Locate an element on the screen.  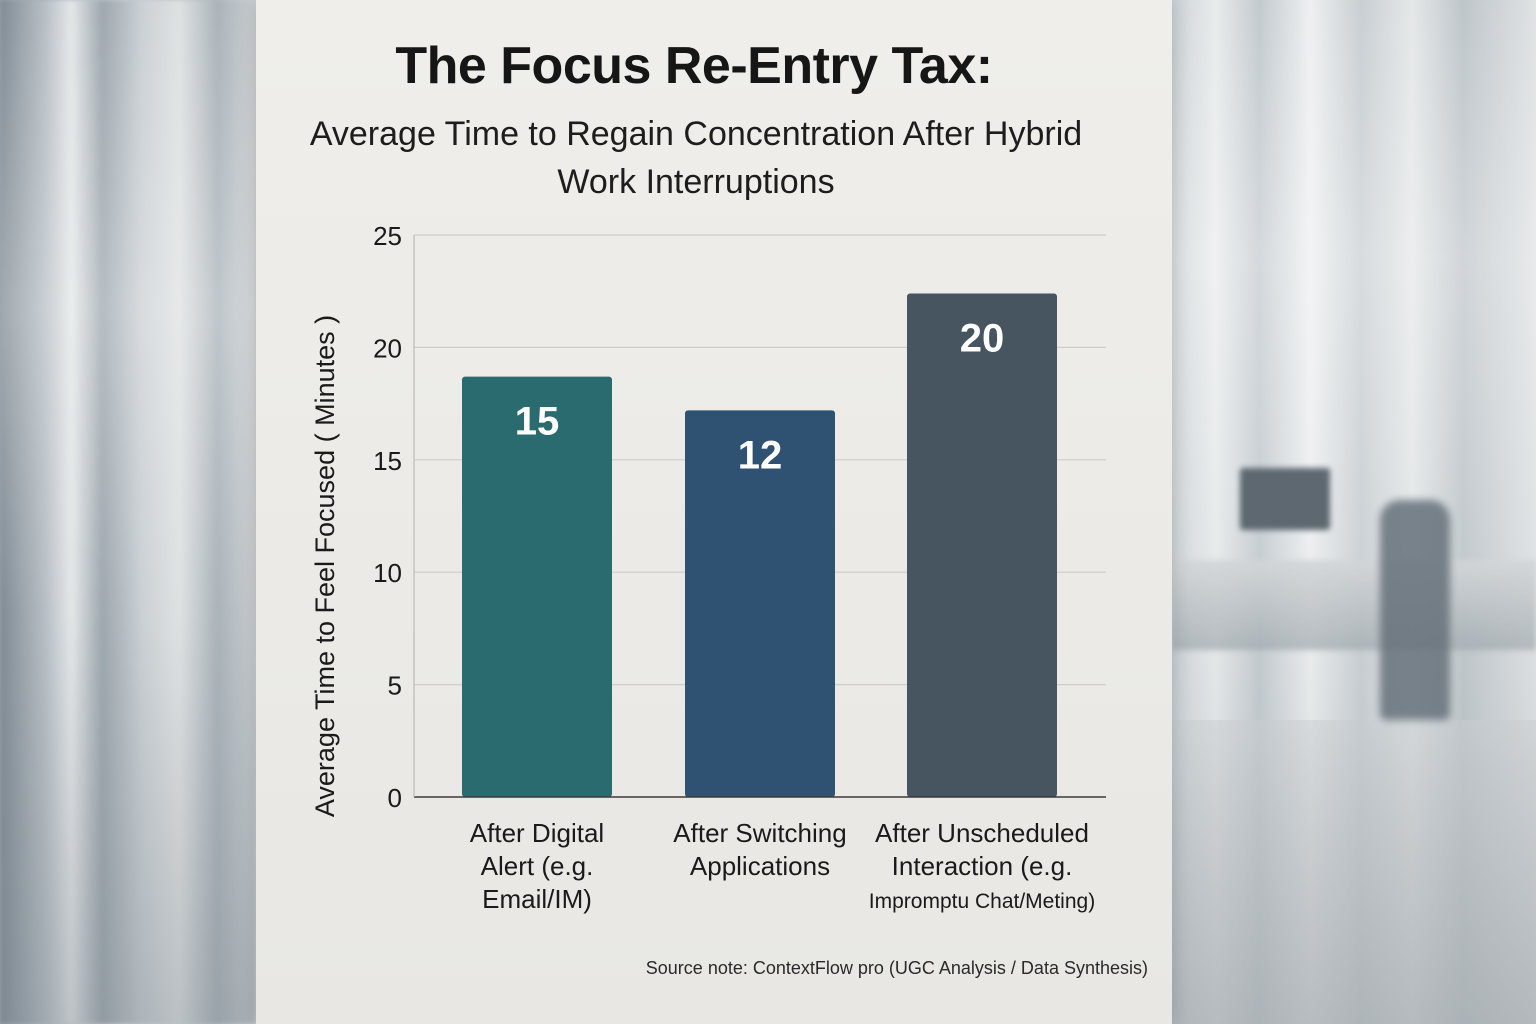
bar-data-label: 20 is located at coordinates (982, 338).